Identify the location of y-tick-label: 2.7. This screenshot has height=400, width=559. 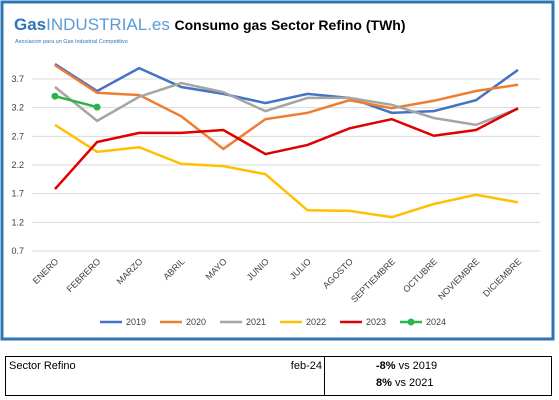
(17, 136).